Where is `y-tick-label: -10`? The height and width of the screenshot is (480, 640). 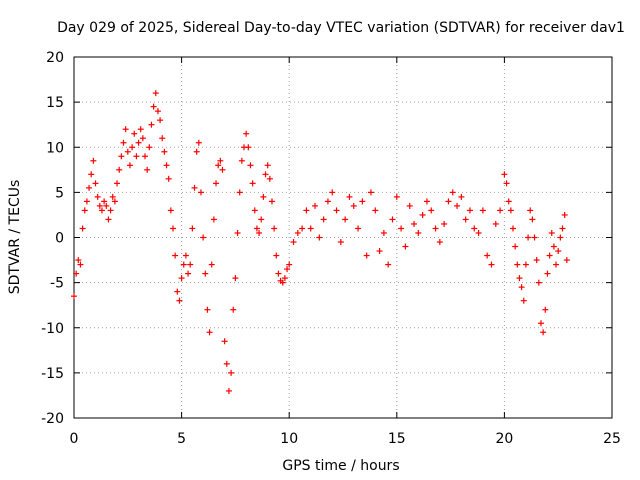 y-tick-label: -10 is located at coordinates (52, 329).